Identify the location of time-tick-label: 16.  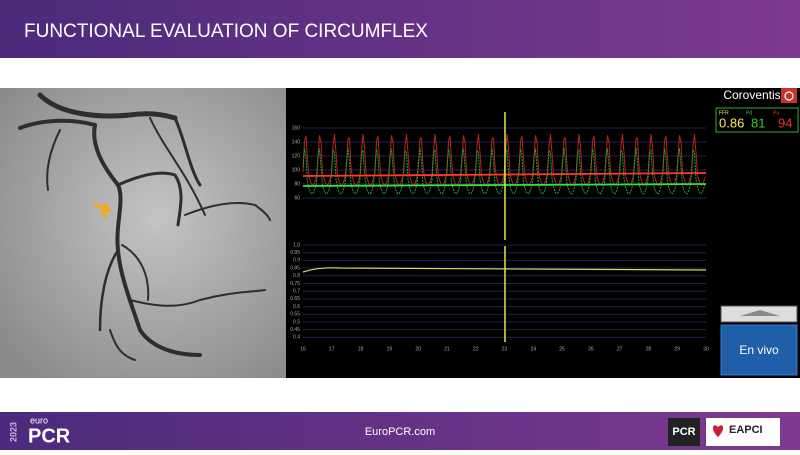
(303, 349).